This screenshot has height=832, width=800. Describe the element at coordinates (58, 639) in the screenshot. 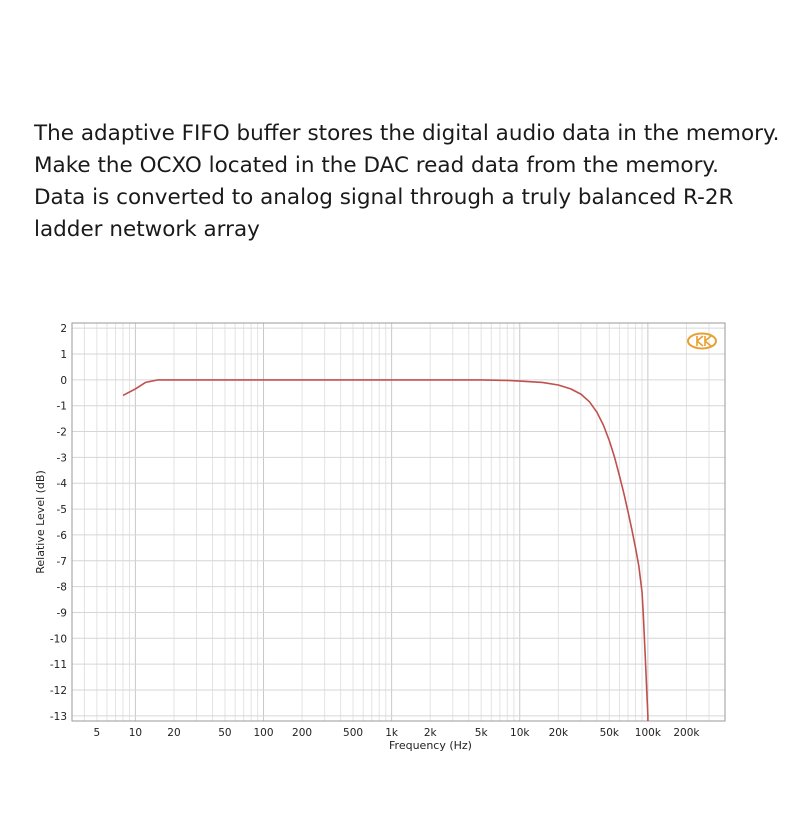

I see `y-tick-label: -10` at that location.